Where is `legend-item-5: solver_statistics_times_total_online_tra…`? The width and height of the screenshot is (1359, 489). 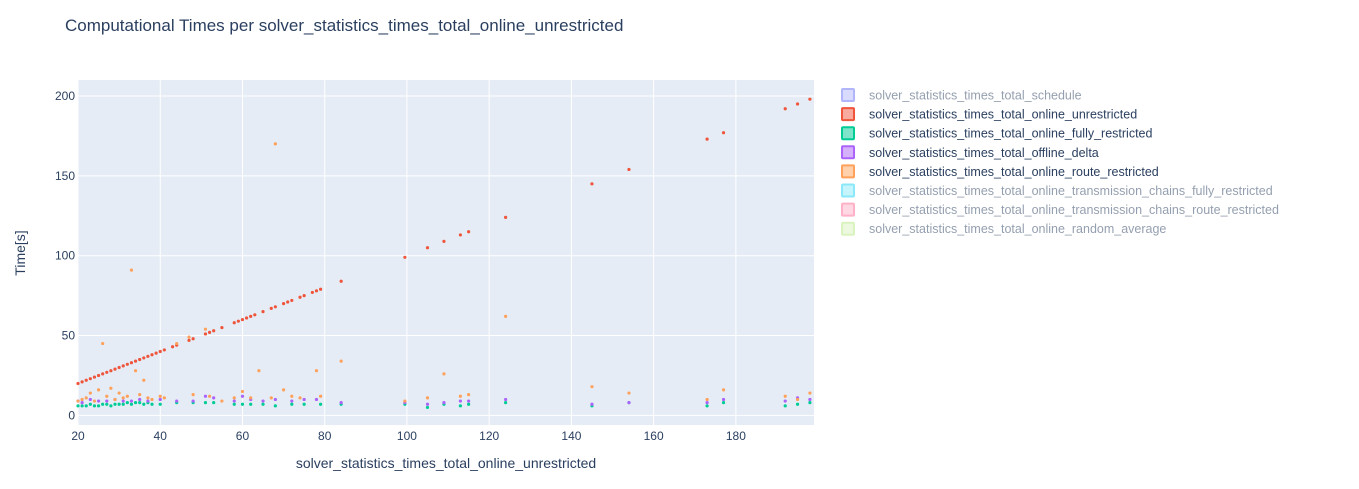
legend-item-5: solver_statistics_times_total_online_tra… is located at coordinates (1057, 190).